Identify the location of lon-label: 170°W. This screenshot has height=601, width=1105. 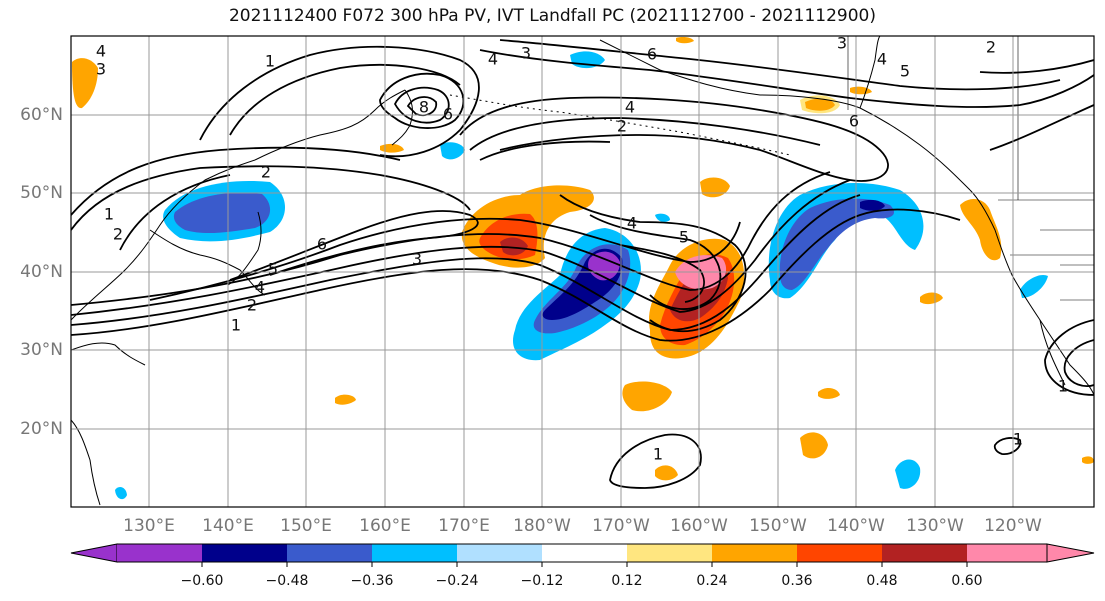
(621, 526).